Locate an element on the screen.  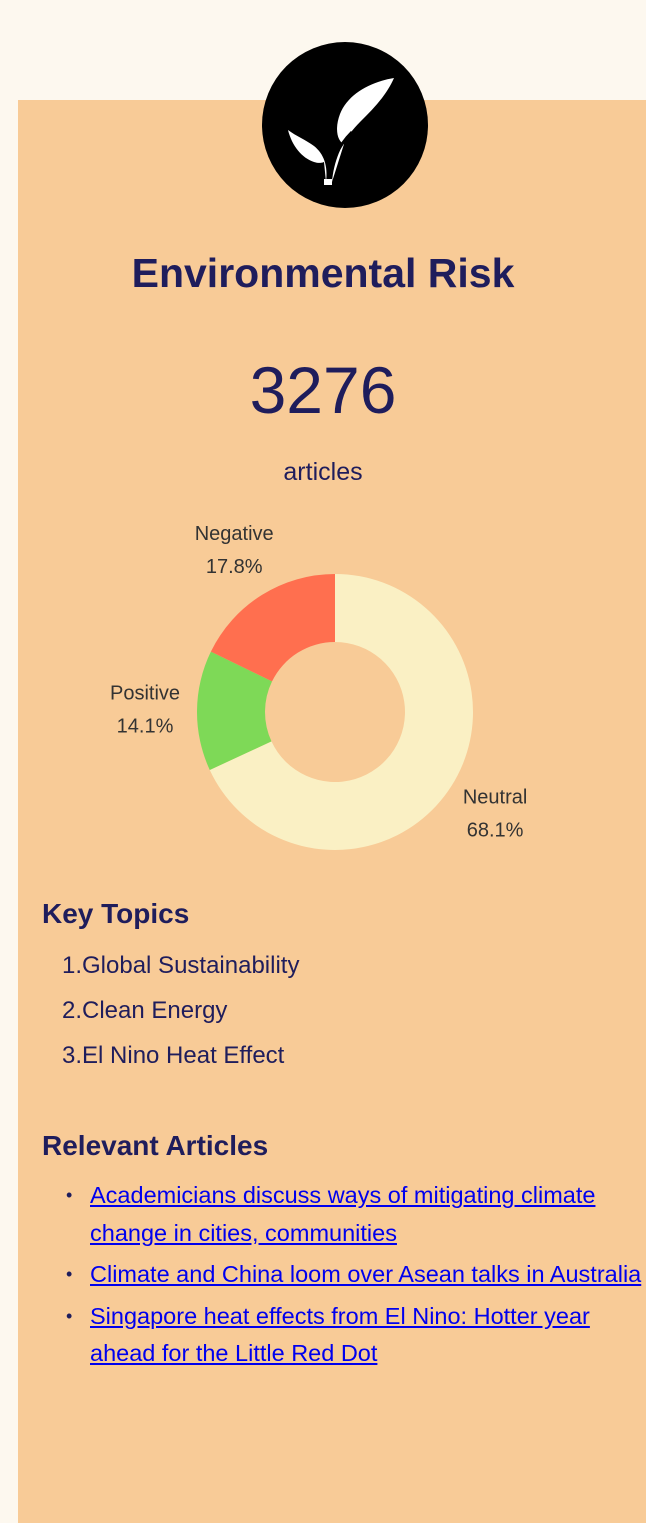
slice-label: Negative is located at coordinates (234, 534).